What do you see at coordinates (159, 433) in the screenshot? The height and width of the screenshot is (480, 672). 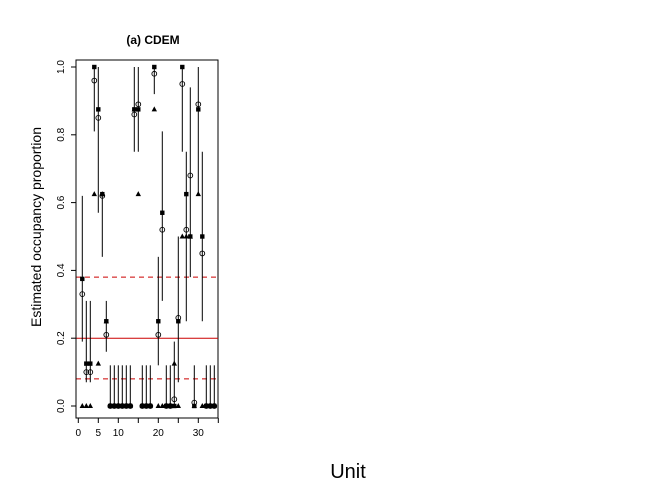 I see `x-tick-label-3: 20` at bounding box center [159, 433].